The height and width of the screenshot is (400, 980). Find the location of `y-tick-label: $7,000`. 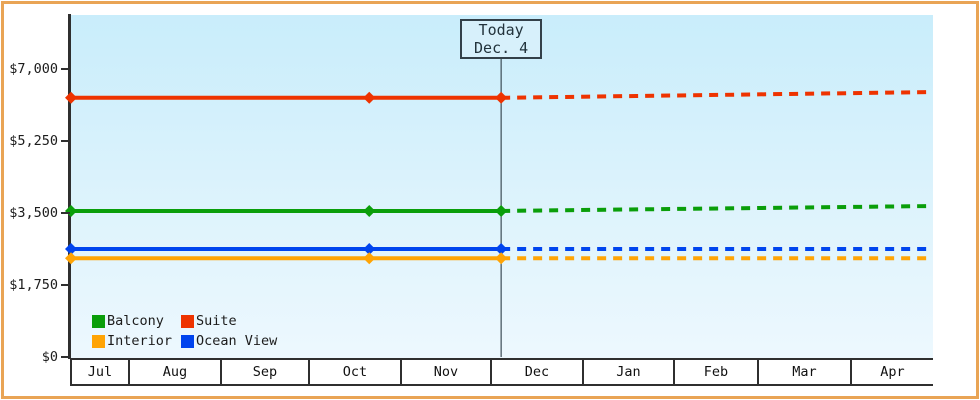

y-tick-label: $7,000 is located at coordinates (33, 69).